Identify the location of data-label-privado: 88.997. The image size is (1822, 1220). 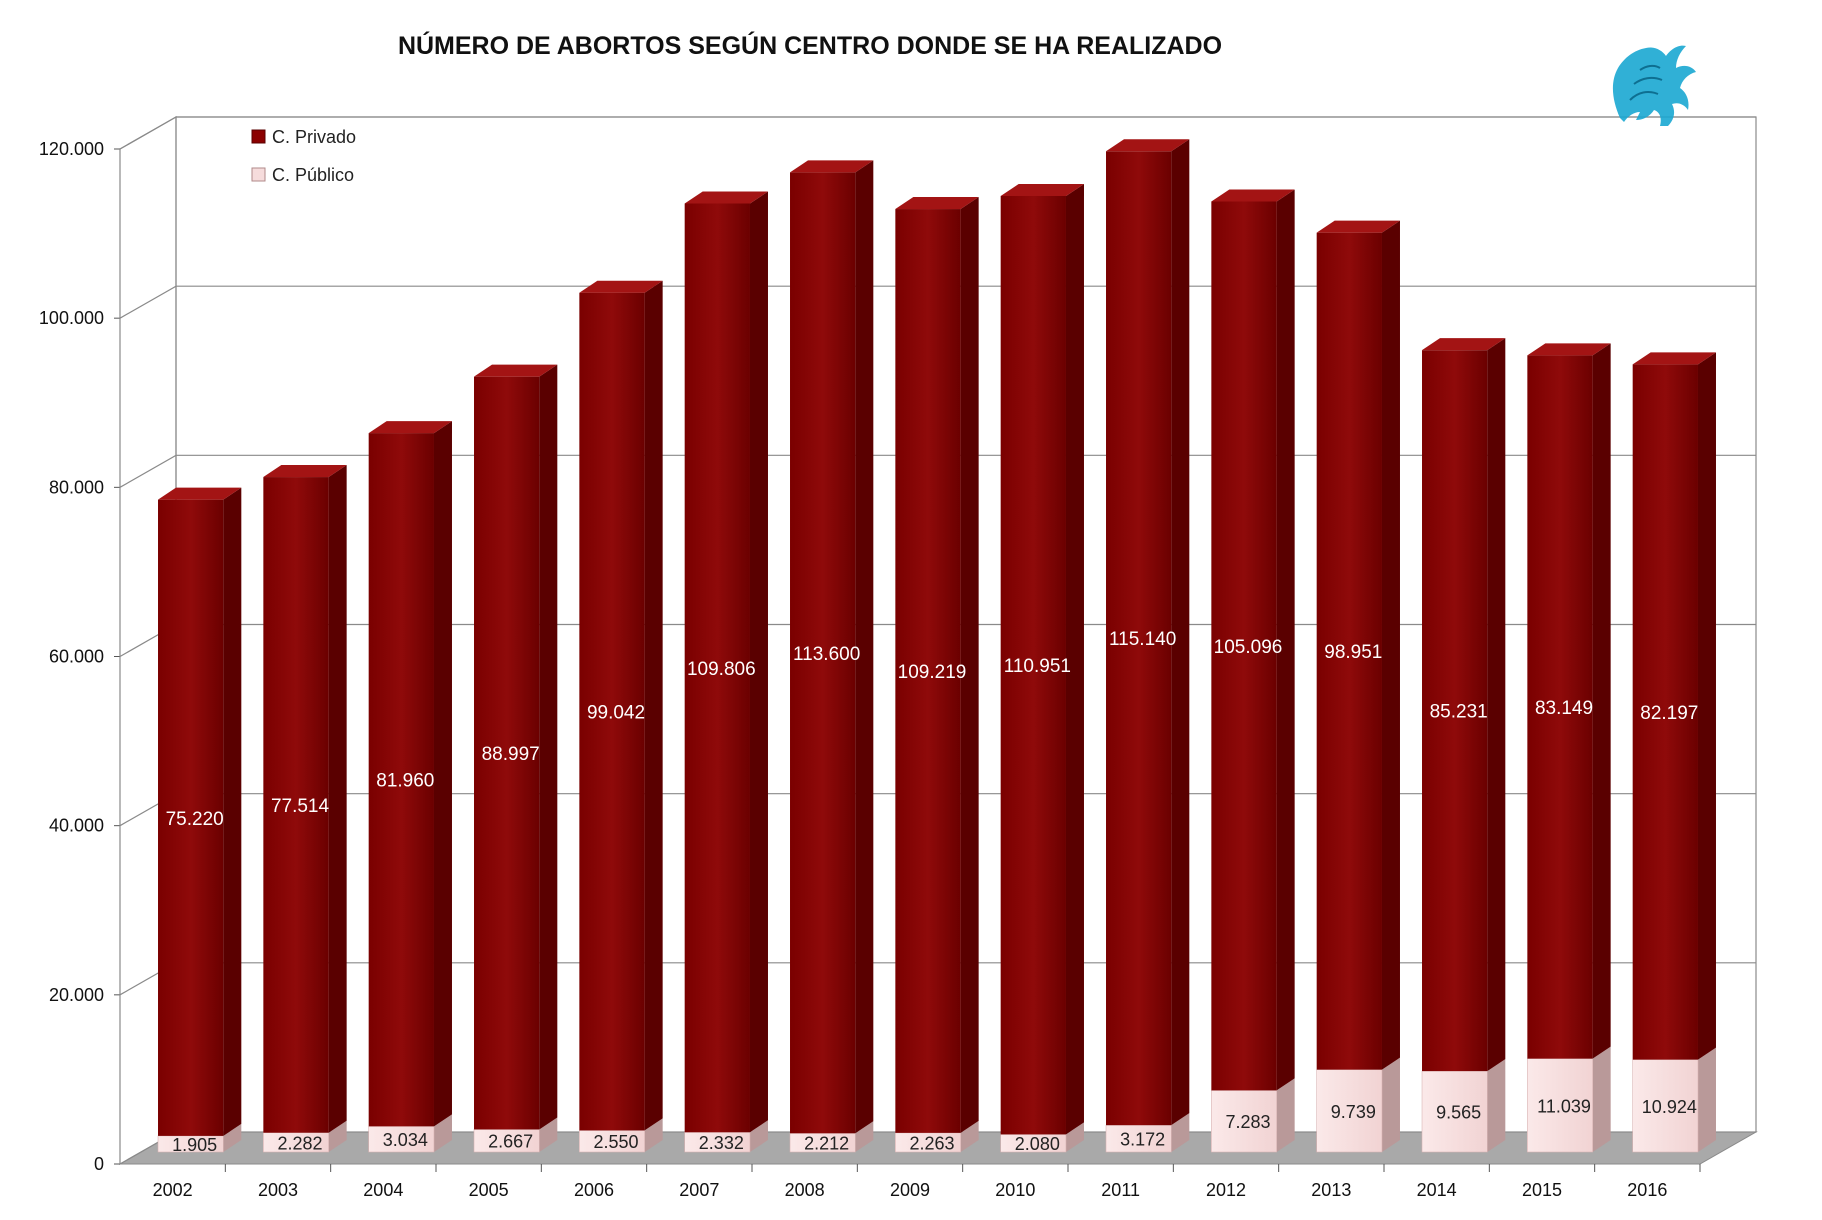
(511, 754).